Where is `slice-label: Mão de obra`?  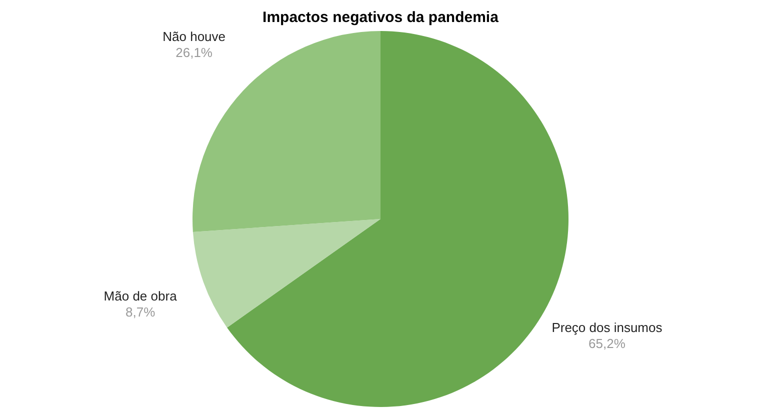 slice-label: Mão de obra is located at coordinates (141, 296).